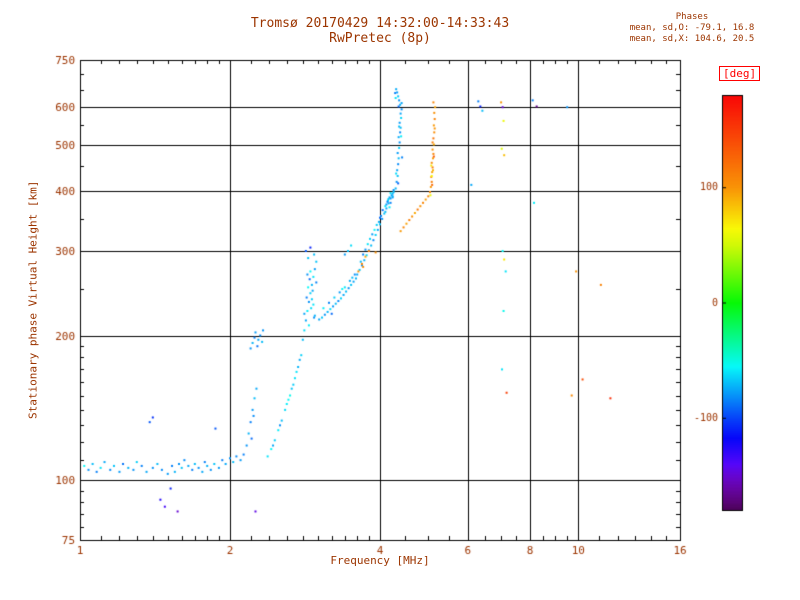  I want to click on plot-title-line1: Tromsø 20170429 14:32:00-14:33:43, so click(380, 23).